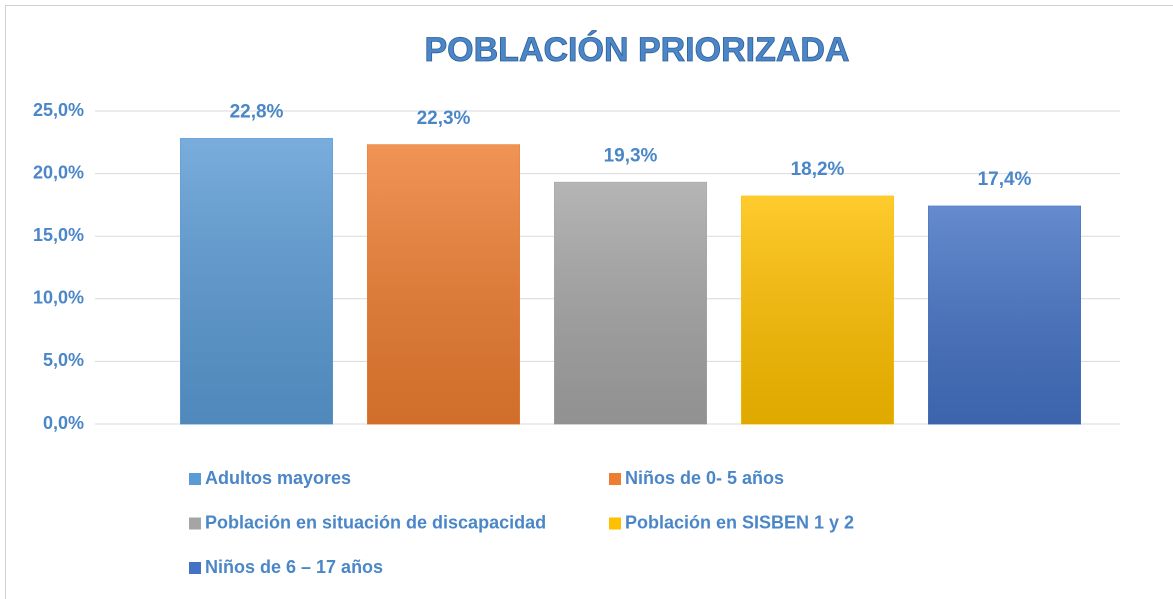  What do you see at coordinates (278, 478) in the screenshot?
I see `legend-label: Adultos mayores` at bounding box center [278, 478].